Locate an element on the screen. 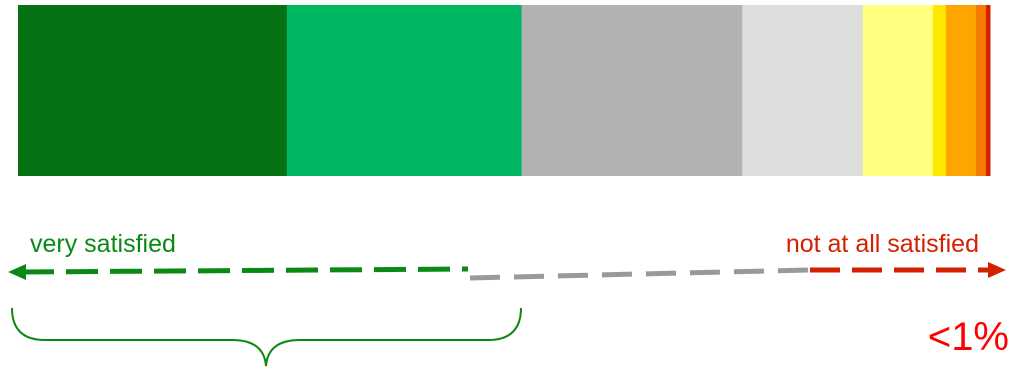 This screenshot has height=373, width=1017. dissatisfied-share-label: <1% is located at coordinates (968, 337).